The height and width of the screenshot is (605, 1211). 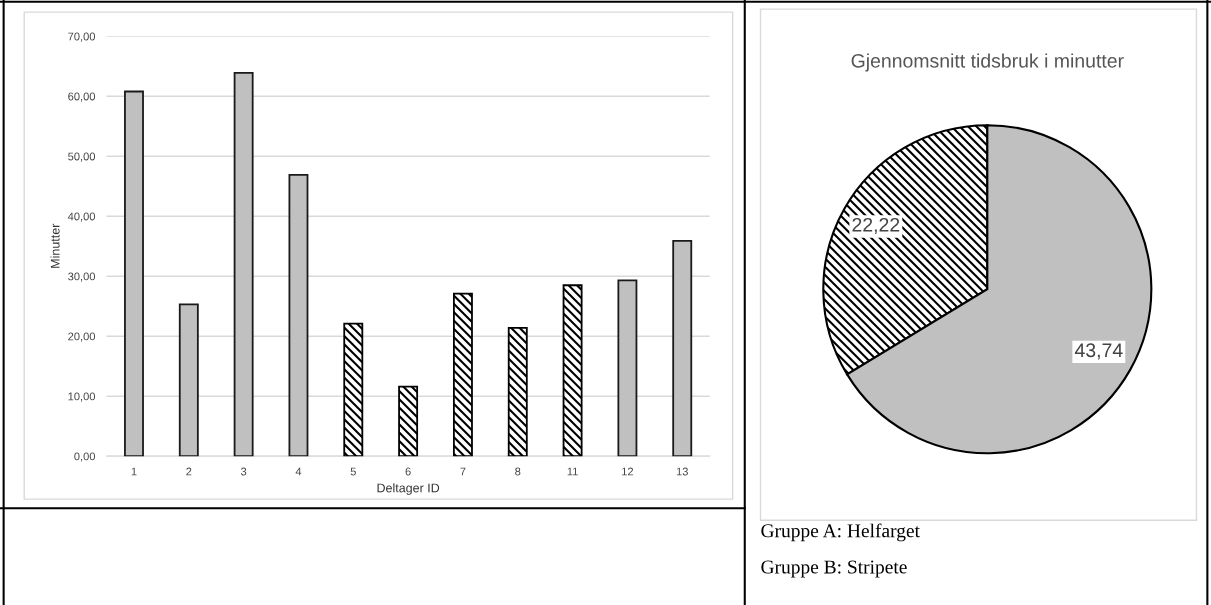 I want to click on x-tick-label: 13, so click(x=682, y=471).